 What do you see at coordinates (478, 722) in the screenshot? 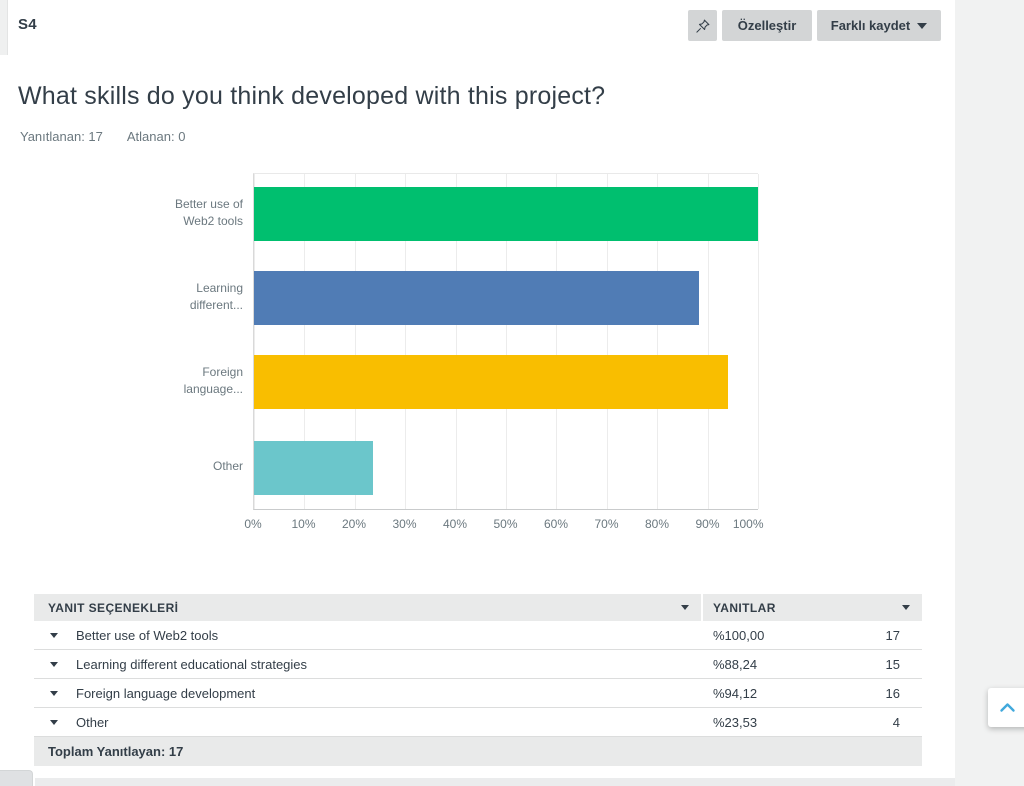
I see `table-row: Other %23,53 4` at bounding box center [478, 722].